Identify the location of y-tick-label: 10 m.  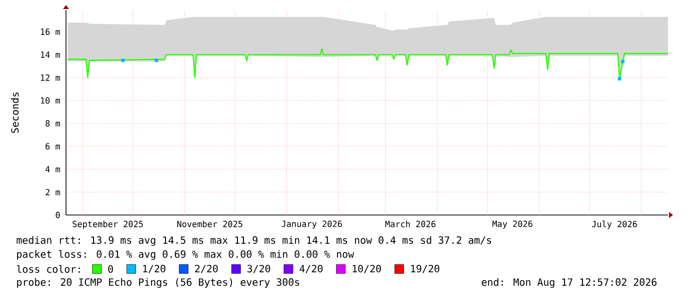
(50, 100).